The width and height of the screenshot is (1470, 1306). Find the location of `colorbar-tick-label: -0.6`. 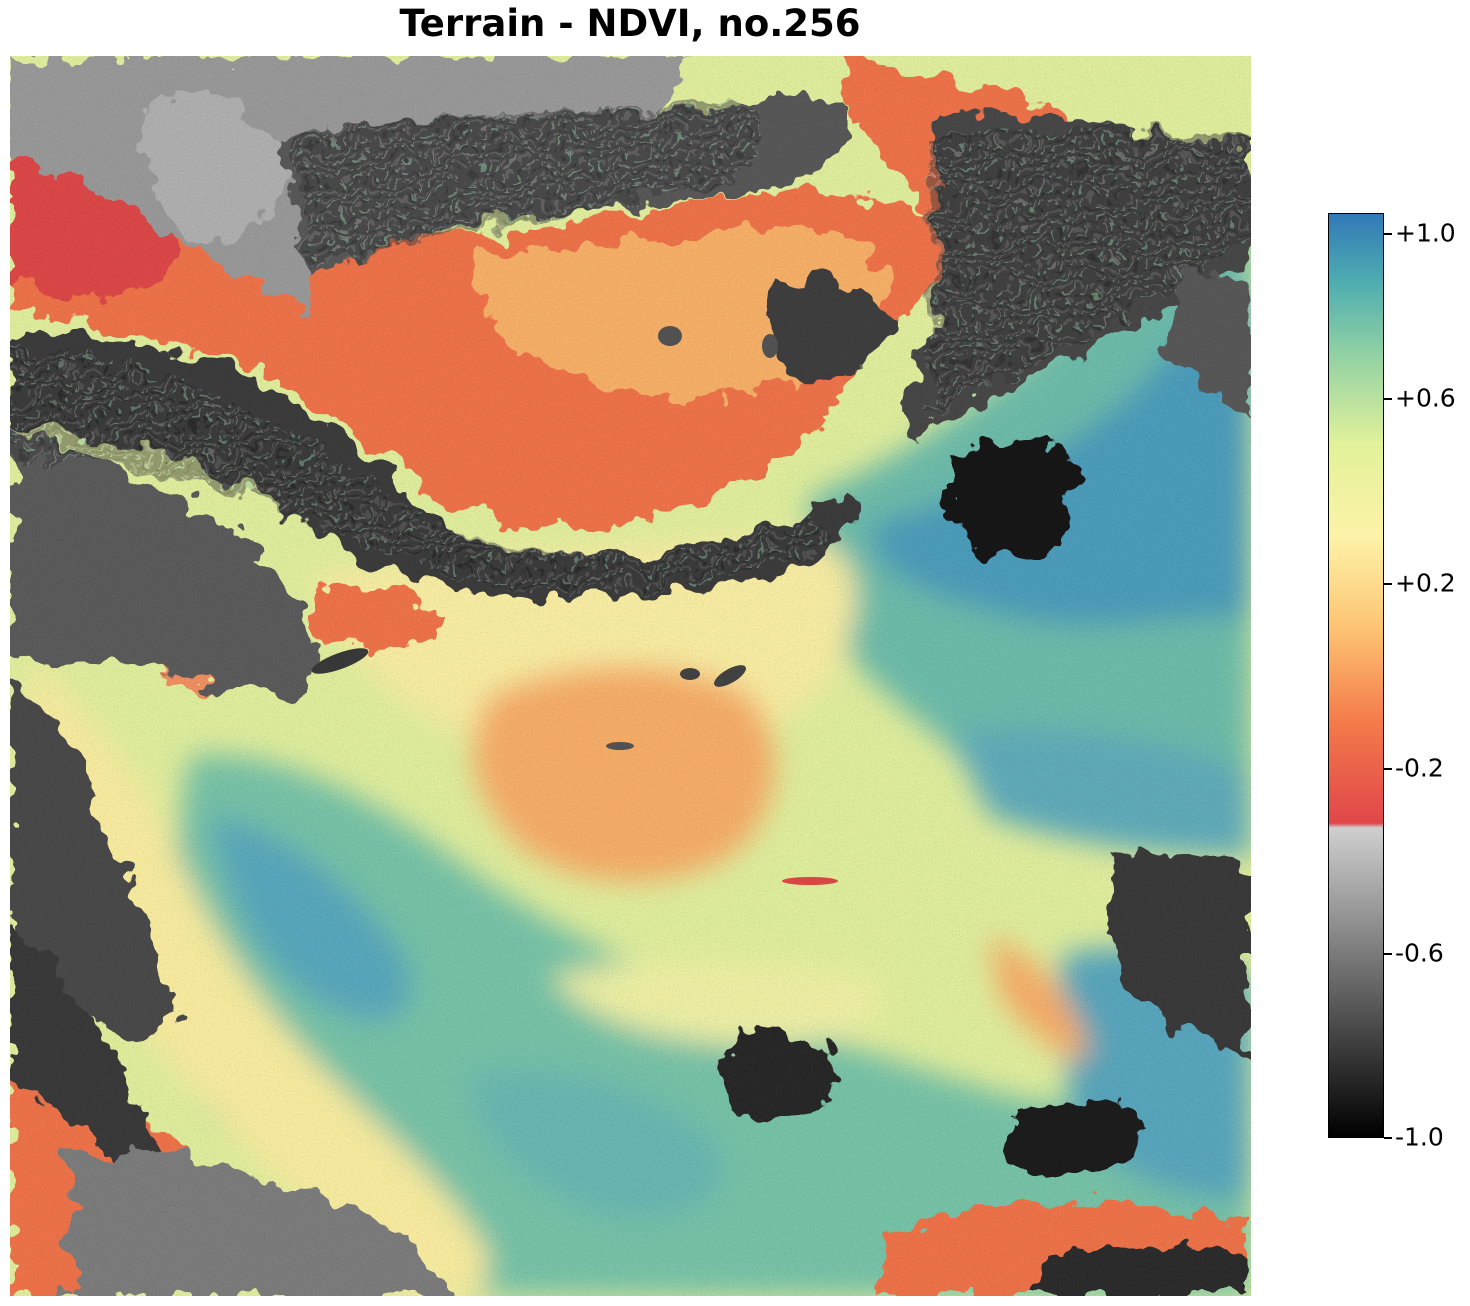

colorbar-tick-label: -0.6 is located at coordinates (1419, 953).